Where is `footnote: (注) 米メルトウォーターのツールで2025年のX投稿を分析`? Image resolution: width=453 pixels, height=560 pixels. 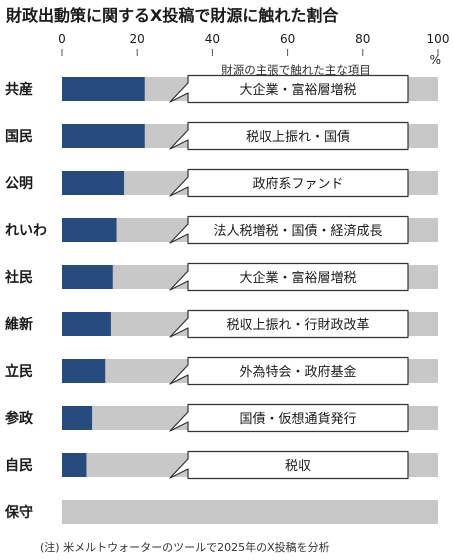 footnote: (注) 米メルトウォーターのツールで2025年のX投稿を分析 is located at coordinates (185, 547).